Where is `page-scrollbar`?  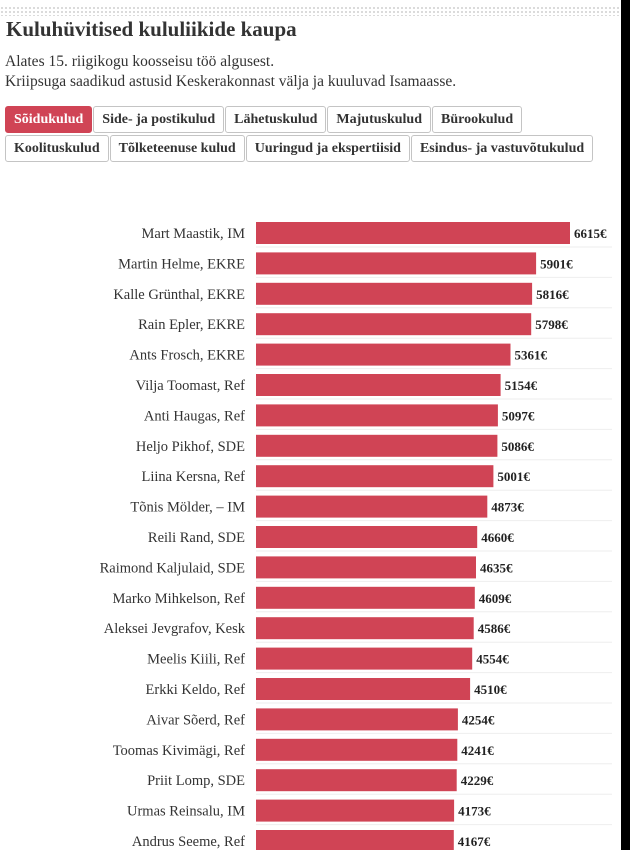 page-scrollbar is located at coordinates (625, 425).